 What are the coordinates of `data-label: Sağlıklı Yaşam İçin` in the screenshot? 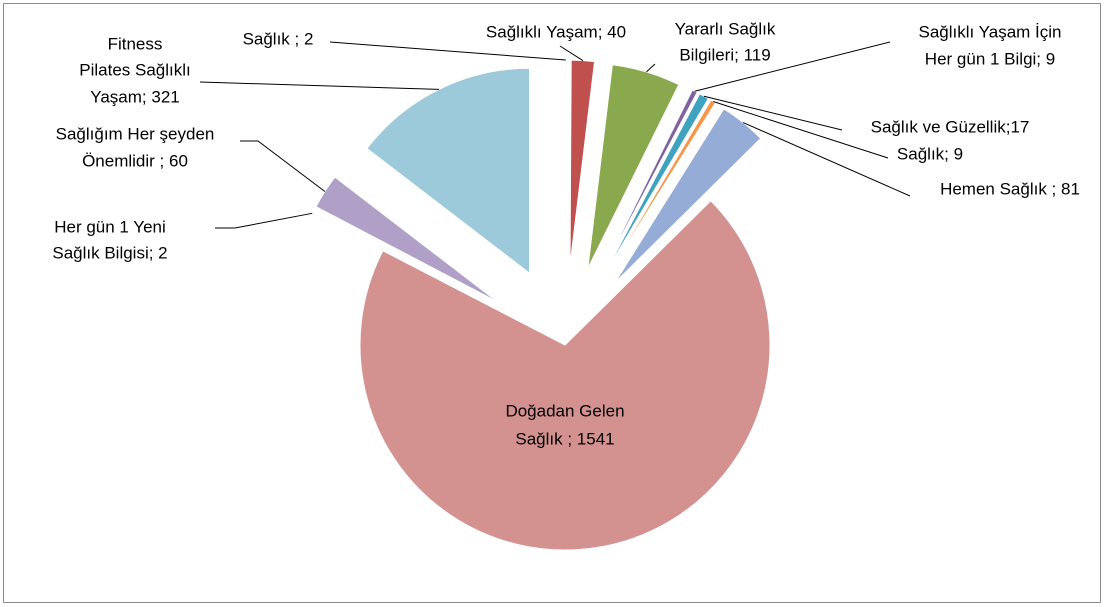 It's located at (990, 31).